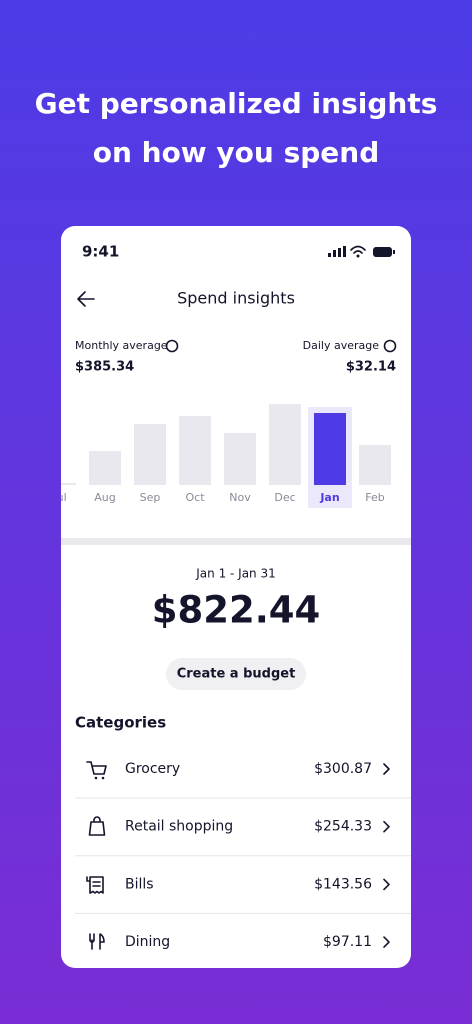  Describe the element at coordinates (179, 827) in the screenshot. I see `category-name: Retail shopping` at that location.